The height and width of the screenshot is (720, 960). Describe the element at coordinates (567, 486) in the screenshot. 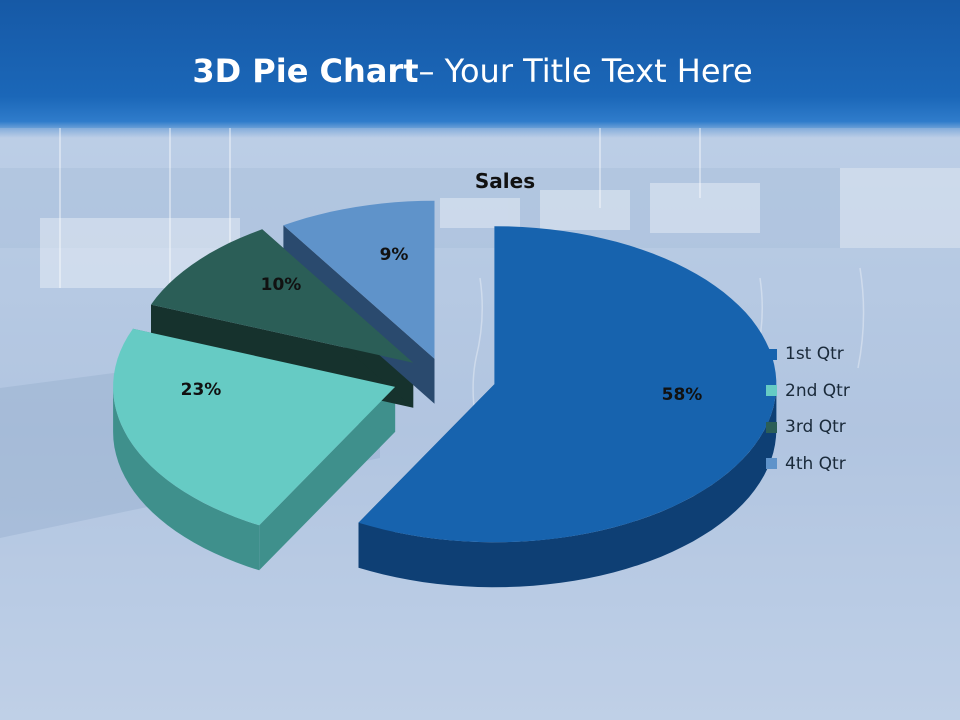

I see `slice-rim-1st-qtr` at that location.